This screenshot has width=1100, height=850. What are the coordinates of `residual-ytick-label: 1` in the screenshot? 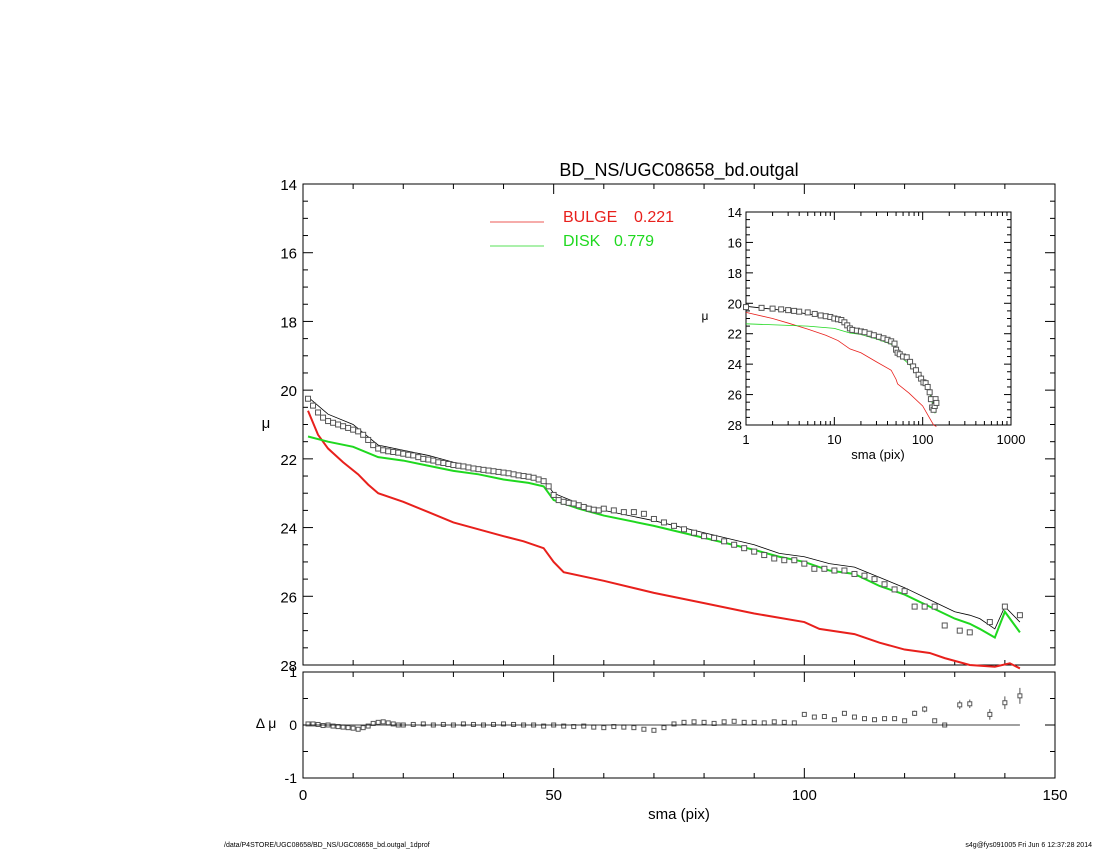 It's located at (293, 672).